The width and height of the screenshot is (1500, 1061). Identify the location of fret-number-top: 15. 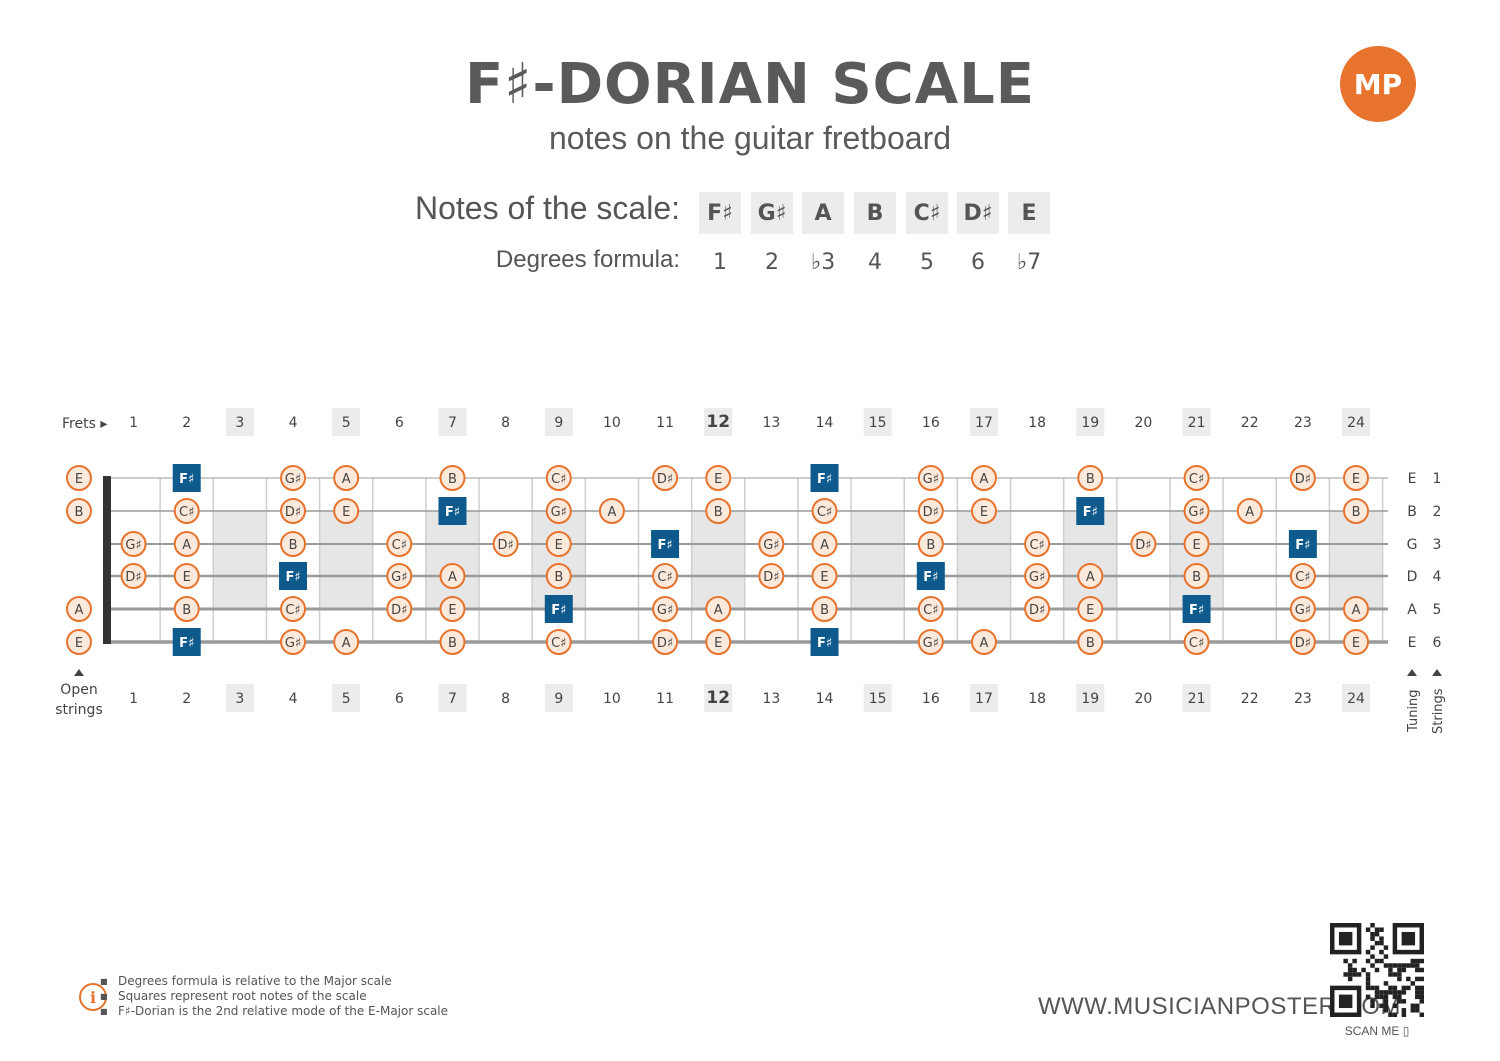
(878, 423).